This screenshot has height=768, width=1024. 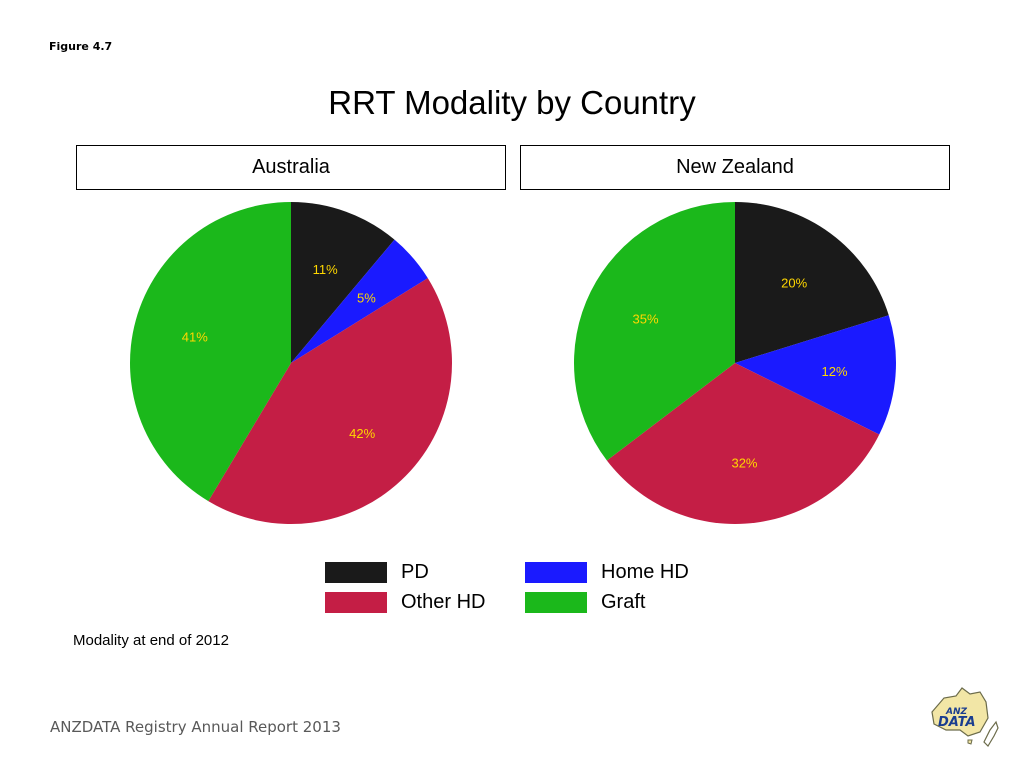 I want to click on pie-slice-australia-graft, so click(x=210, y=352).